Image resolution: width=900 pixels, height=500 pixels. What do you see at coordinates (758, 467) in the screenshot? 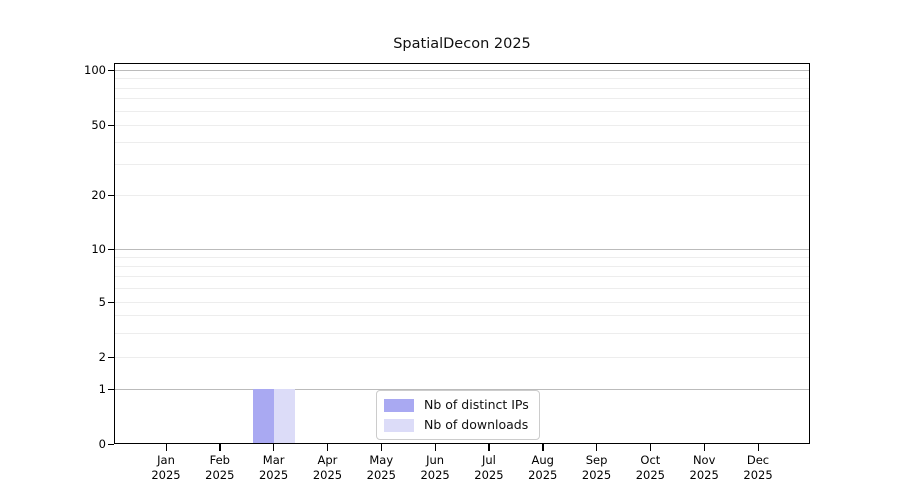
I see `x-axis-tick-label: Dec 2025` at bounding box center [758, 467].